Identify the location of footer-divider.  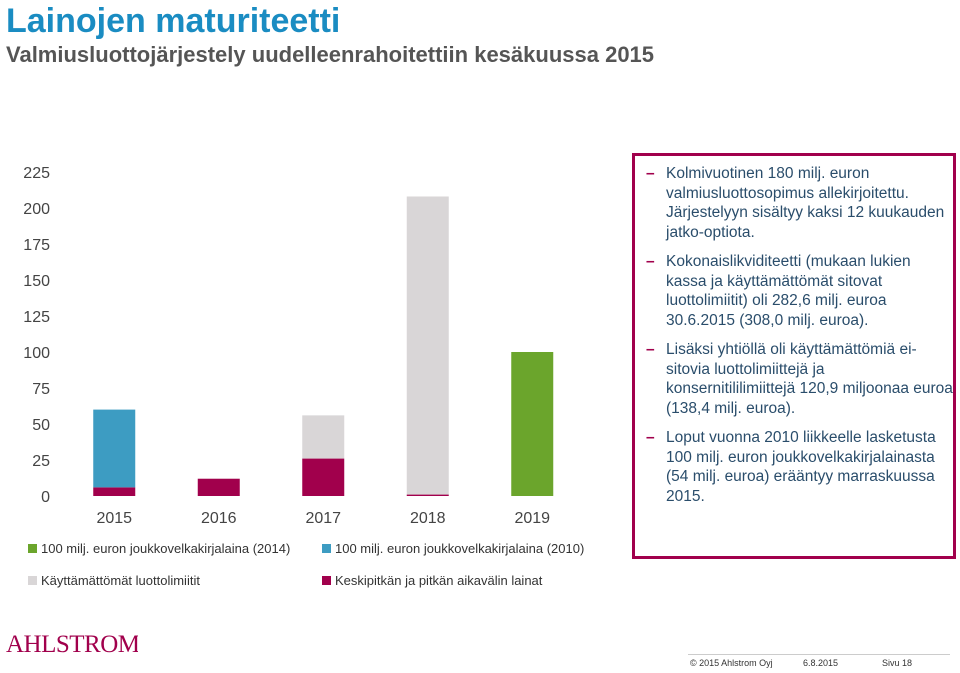
(819, 654).